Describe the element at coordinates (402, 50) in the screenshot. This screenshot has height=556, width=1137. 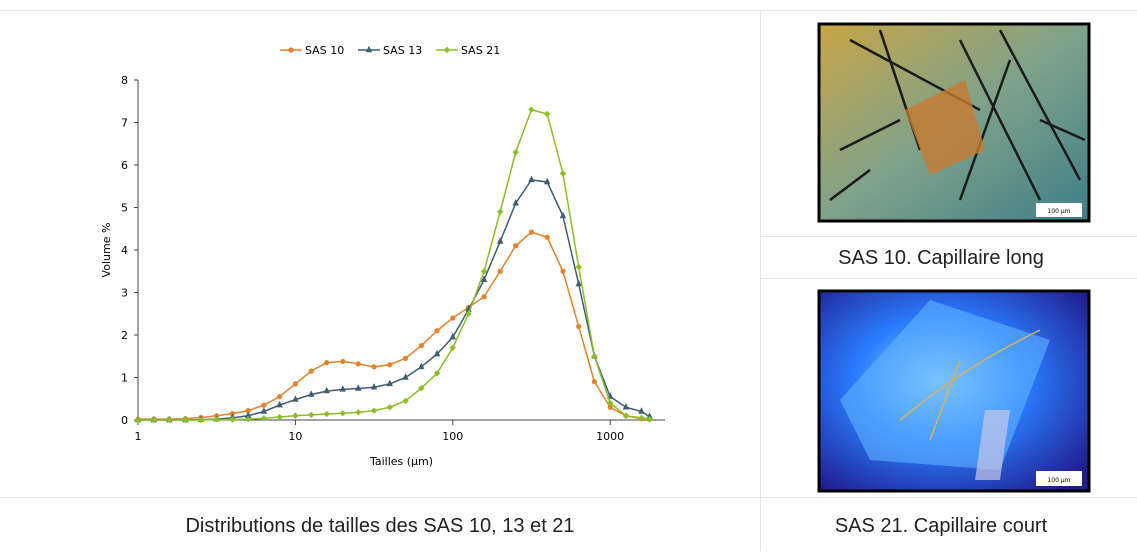
I see `legend-label: SAS 13` at that location.